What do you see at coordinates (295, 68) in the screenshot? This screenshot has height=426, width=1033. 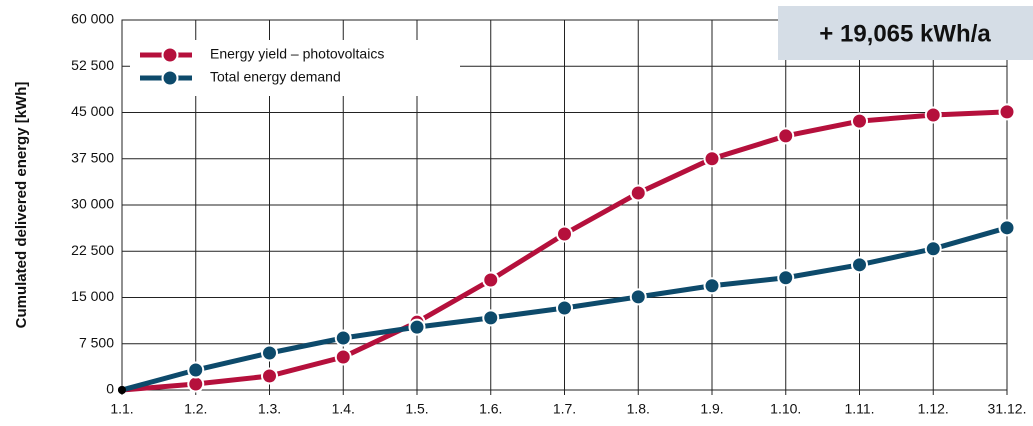 I see `legend-box` at bounding box center [295, 68].